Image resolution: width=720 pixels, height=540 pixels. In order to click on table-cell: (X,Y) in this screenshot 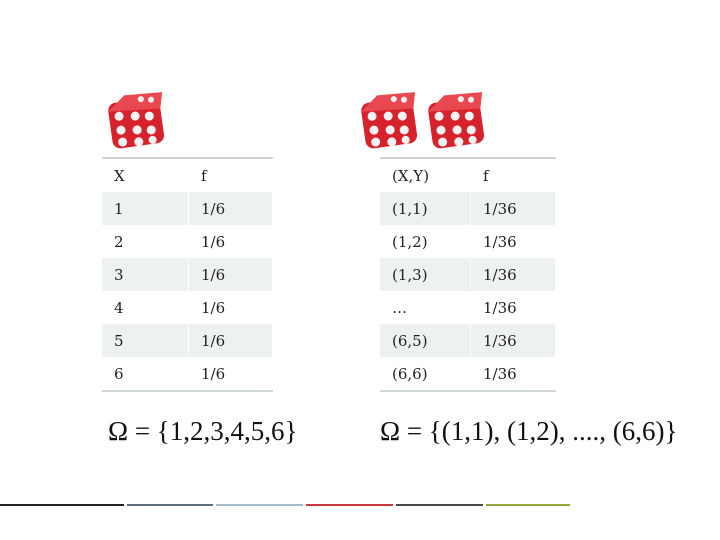, I will do `click(425, 174)`.